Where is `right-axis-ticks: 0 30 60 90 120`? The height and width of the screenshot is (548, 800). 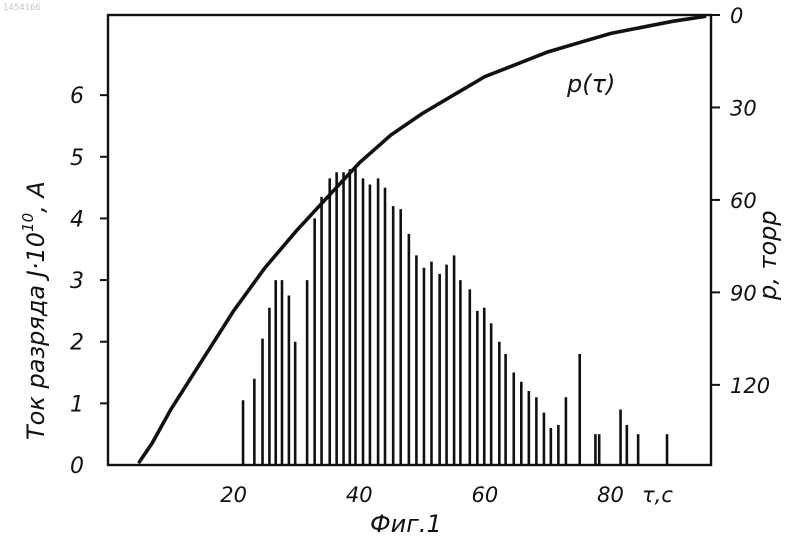 right-axis-ticks: 0 30 60 90 120 is located at coordinates (740, 201).